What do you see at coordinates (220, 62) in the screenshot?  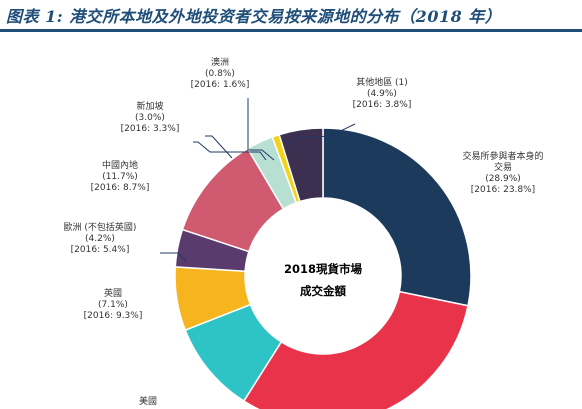 I see `slice-label-7: 澳洲` at bounding box center [220, 62].